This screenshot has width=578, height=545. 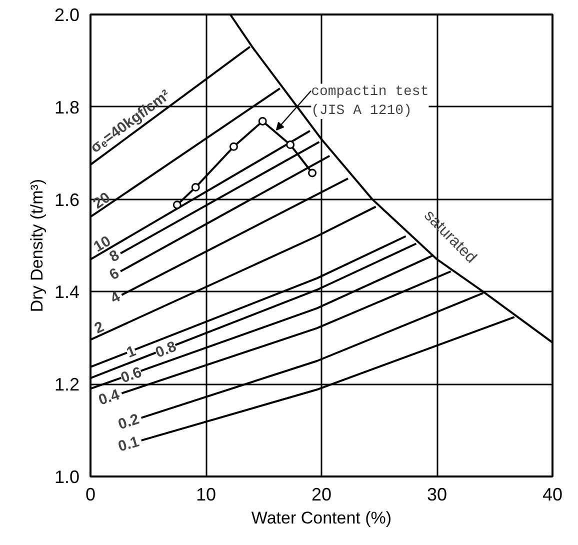 What do you see at coordinates (437, 494) in the screenshot?
I see `x-tick-label: 30` at bounding box center [437, 494].